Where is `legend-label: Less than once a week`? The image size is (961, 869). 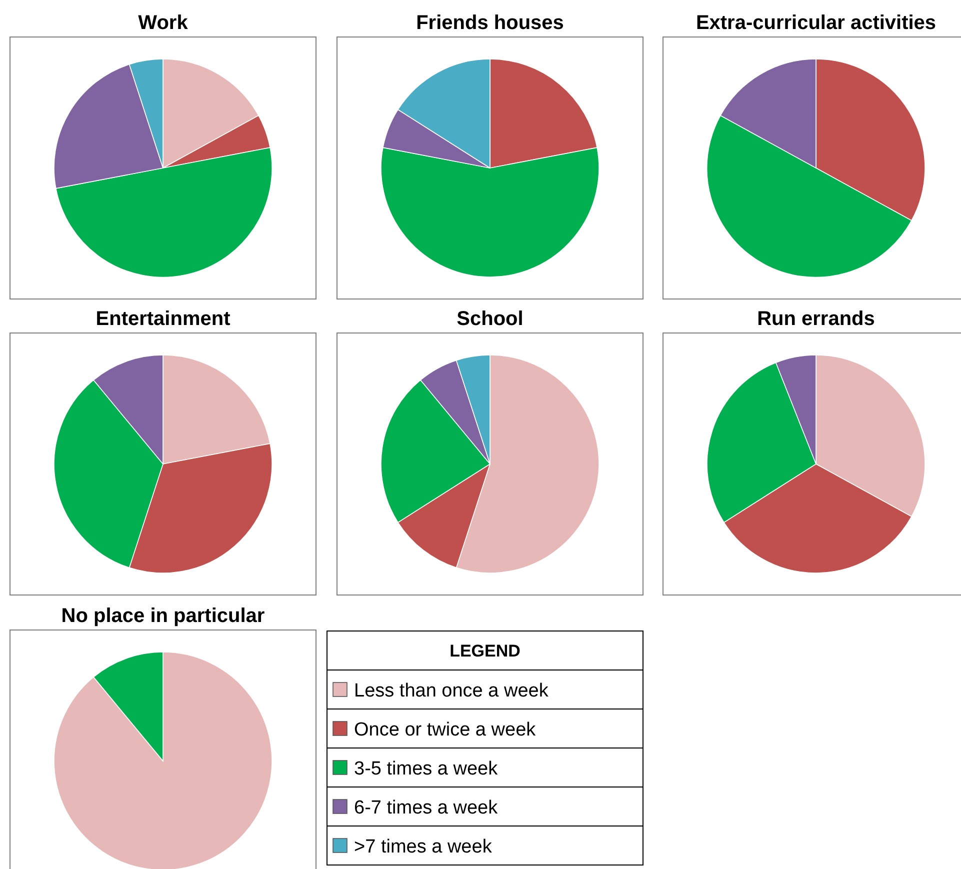
legend-label: Less than once a week is located at coordinates (451, 691).